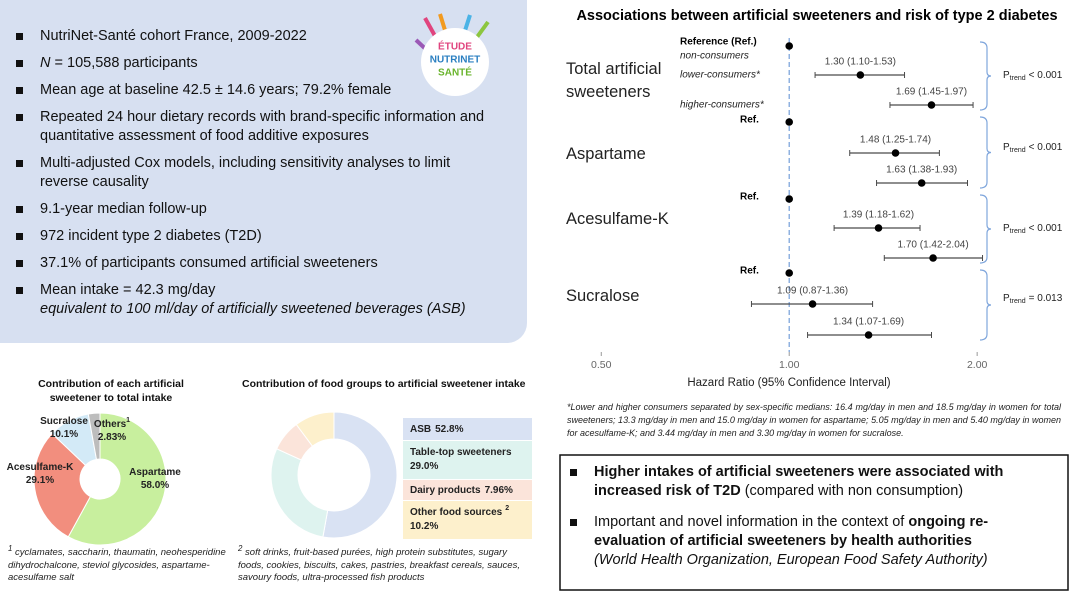 The width and height of the screenshot is (1080, 592). Describe the element at coordinates (240, 548) in the screenshot. I see `footnote-marker: 2` at that location.